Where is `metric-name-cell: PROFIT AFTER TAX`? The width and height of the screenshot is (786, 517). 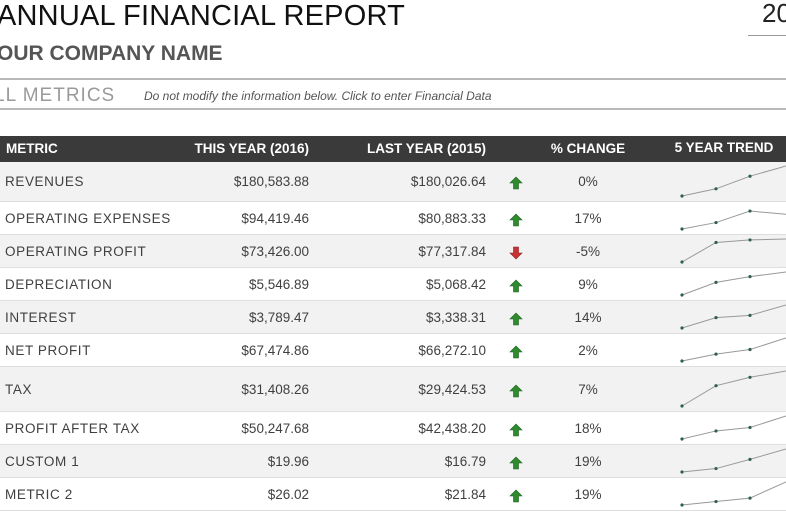 metric-name-cell: PROFIT AFTER TAX is located at coordinates (72, 428).